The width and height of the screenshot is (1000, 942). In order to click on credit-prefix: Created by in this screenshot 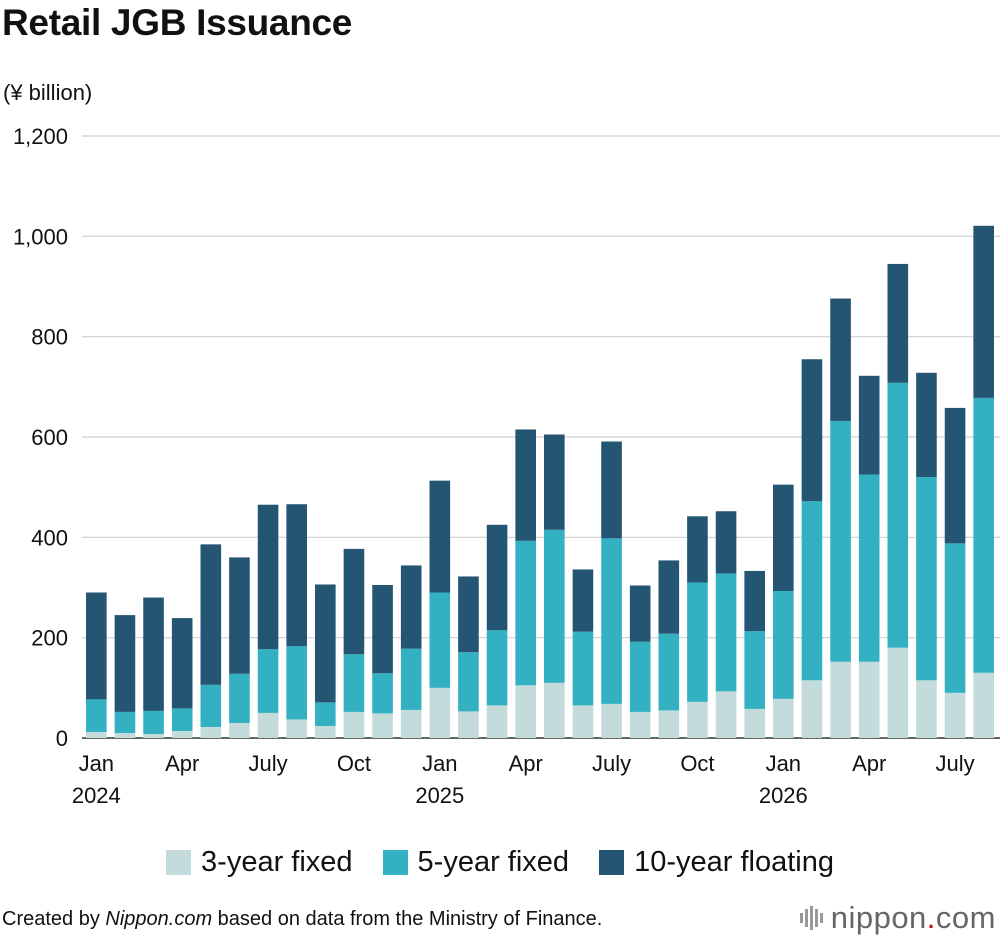, I will do `click(54, 919)`.